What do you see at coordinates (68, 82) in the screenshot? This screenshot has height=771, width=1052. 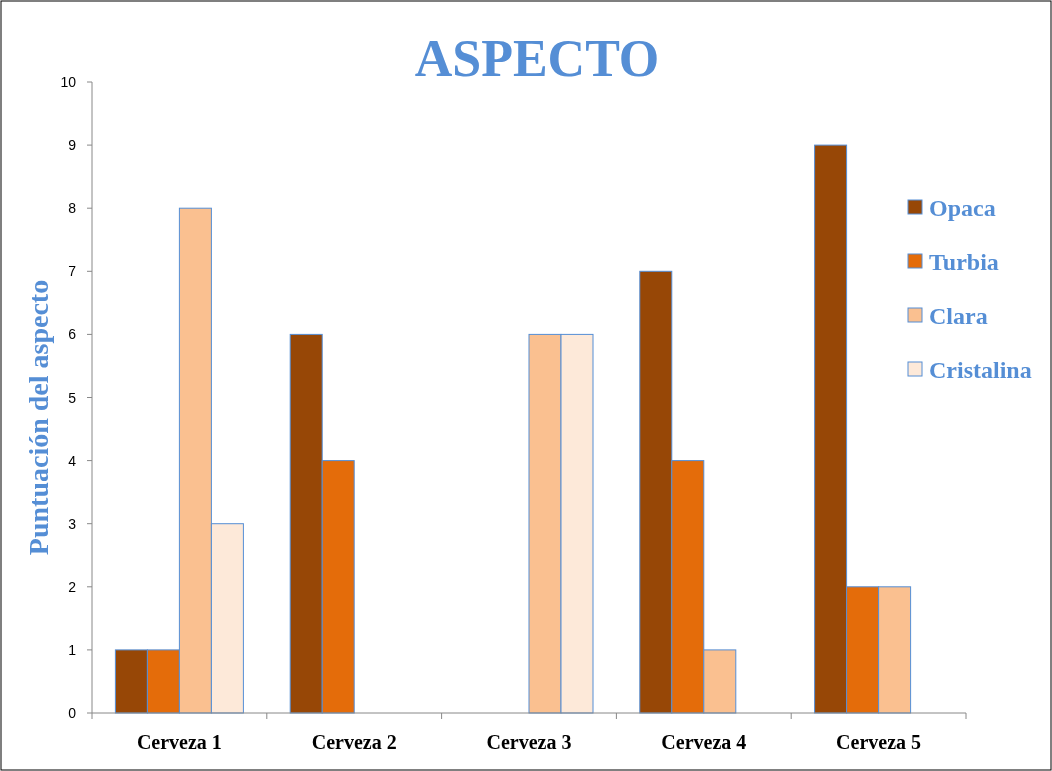 I see `y-tick-label: 10` at bounding box center [68, 82].